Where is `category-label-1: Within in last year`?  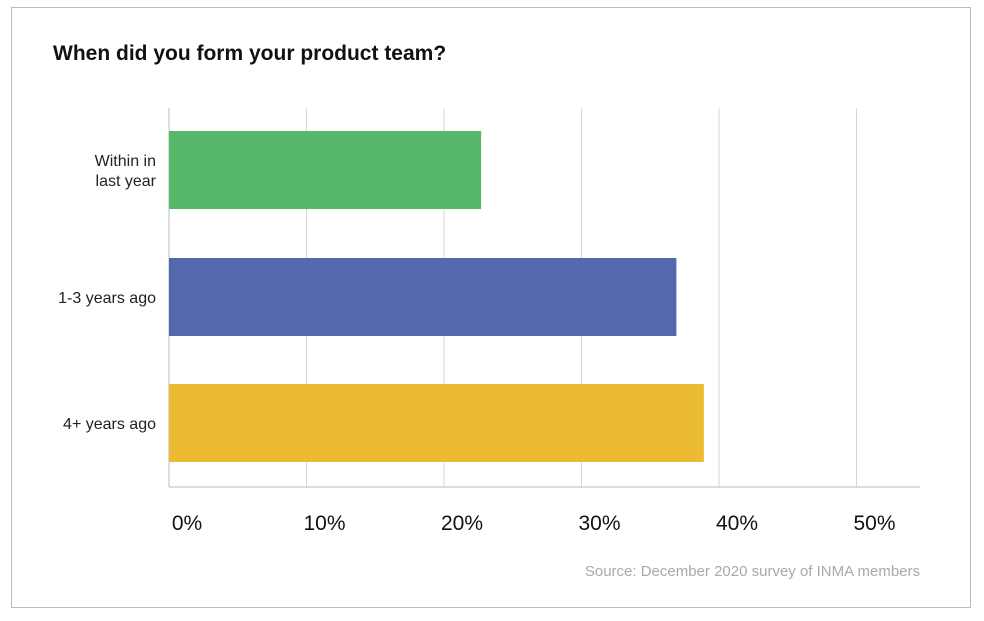 category-label-1: Within in last year is located at coordinates (126, 171).